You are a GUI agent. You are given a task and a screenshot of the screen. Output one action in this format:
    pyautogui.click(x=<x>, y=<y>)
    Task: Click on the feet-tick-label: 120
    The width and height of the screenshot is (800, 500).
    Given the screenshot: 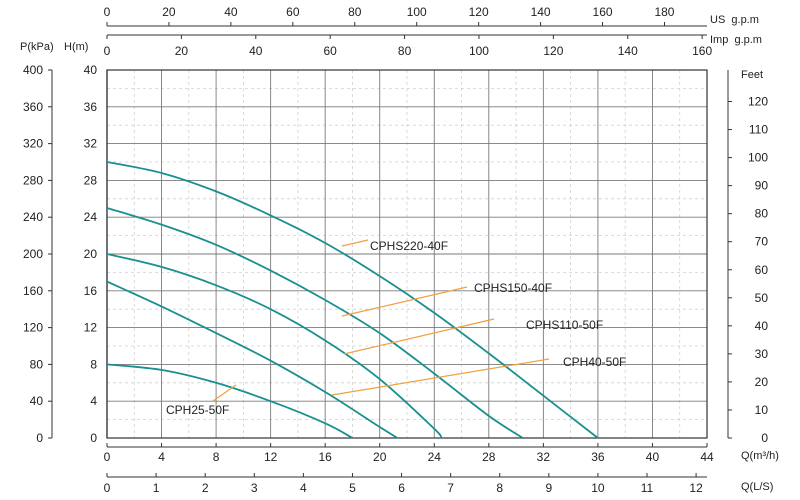 What is the action you would take?
    pyautogui.click(x=758, y=102)
    